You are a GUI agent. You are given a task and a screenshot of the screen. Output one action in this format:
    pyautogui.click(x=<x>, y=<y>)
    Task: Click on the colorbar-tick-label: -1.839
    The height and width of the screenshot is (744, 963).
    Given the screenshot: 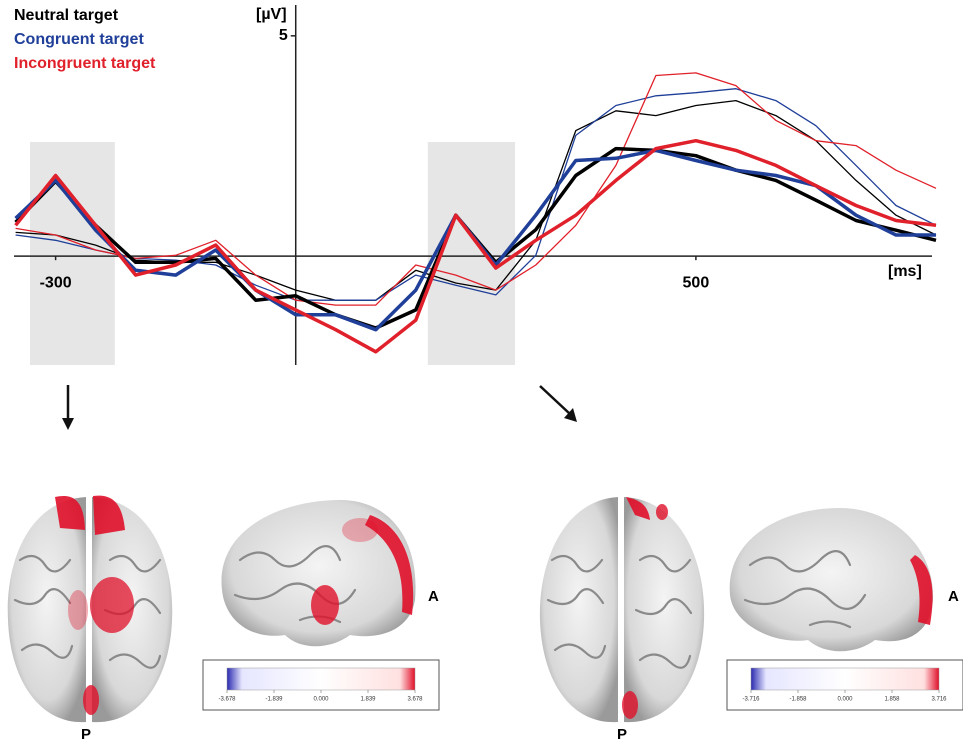 What is the action you would take?
    pyautogui.click(x=274, y=700)
    